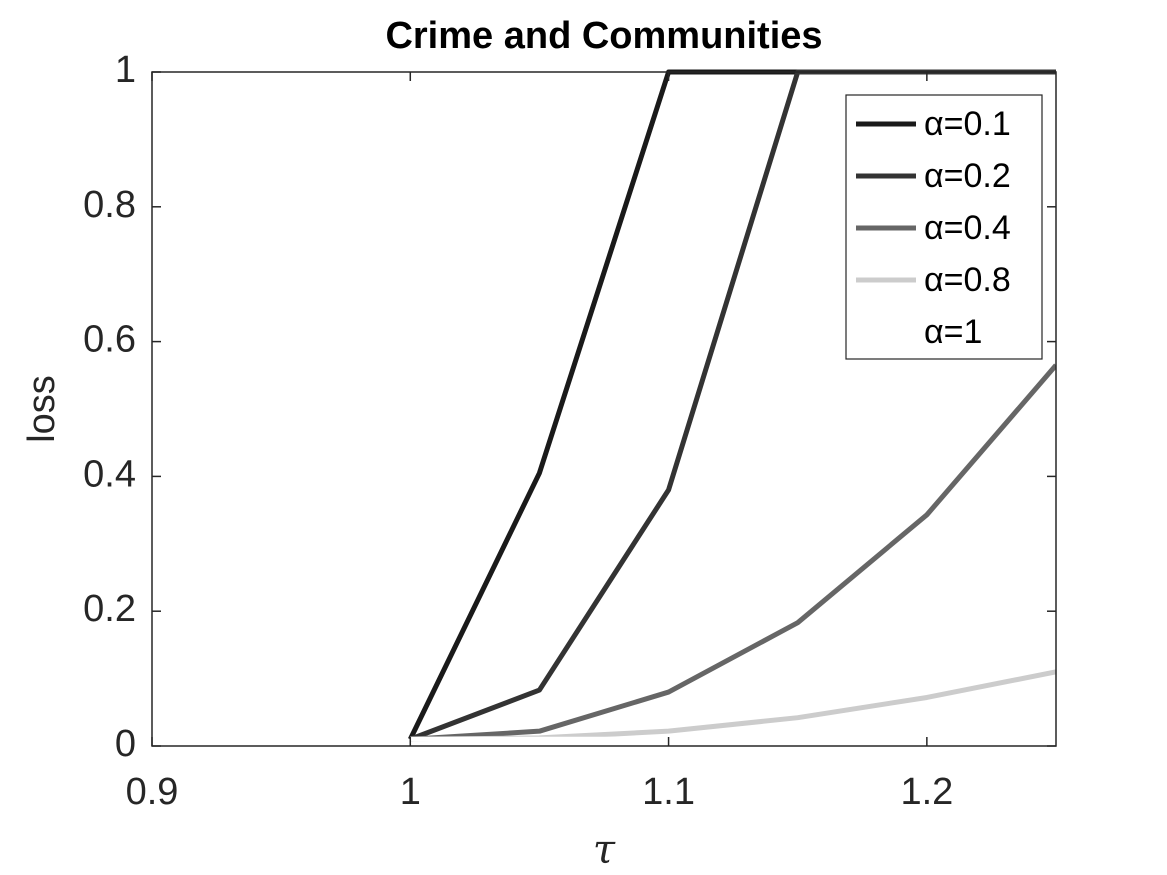 This screenshot has width=1167, height=875. What do you see at coordinates (926, 792) in the screenshot?
I see `x-tick-label: 1.2` at bounding box center [926, 792].